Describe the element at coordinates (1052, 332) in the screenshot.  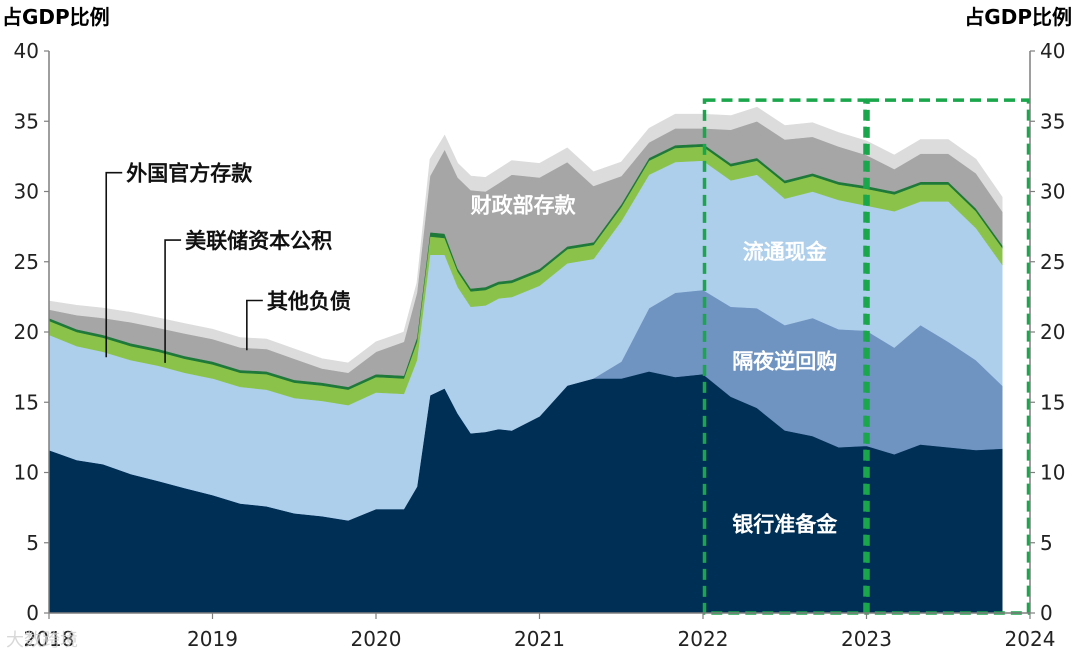
I see `y-tick-label-right: 20` at that location.